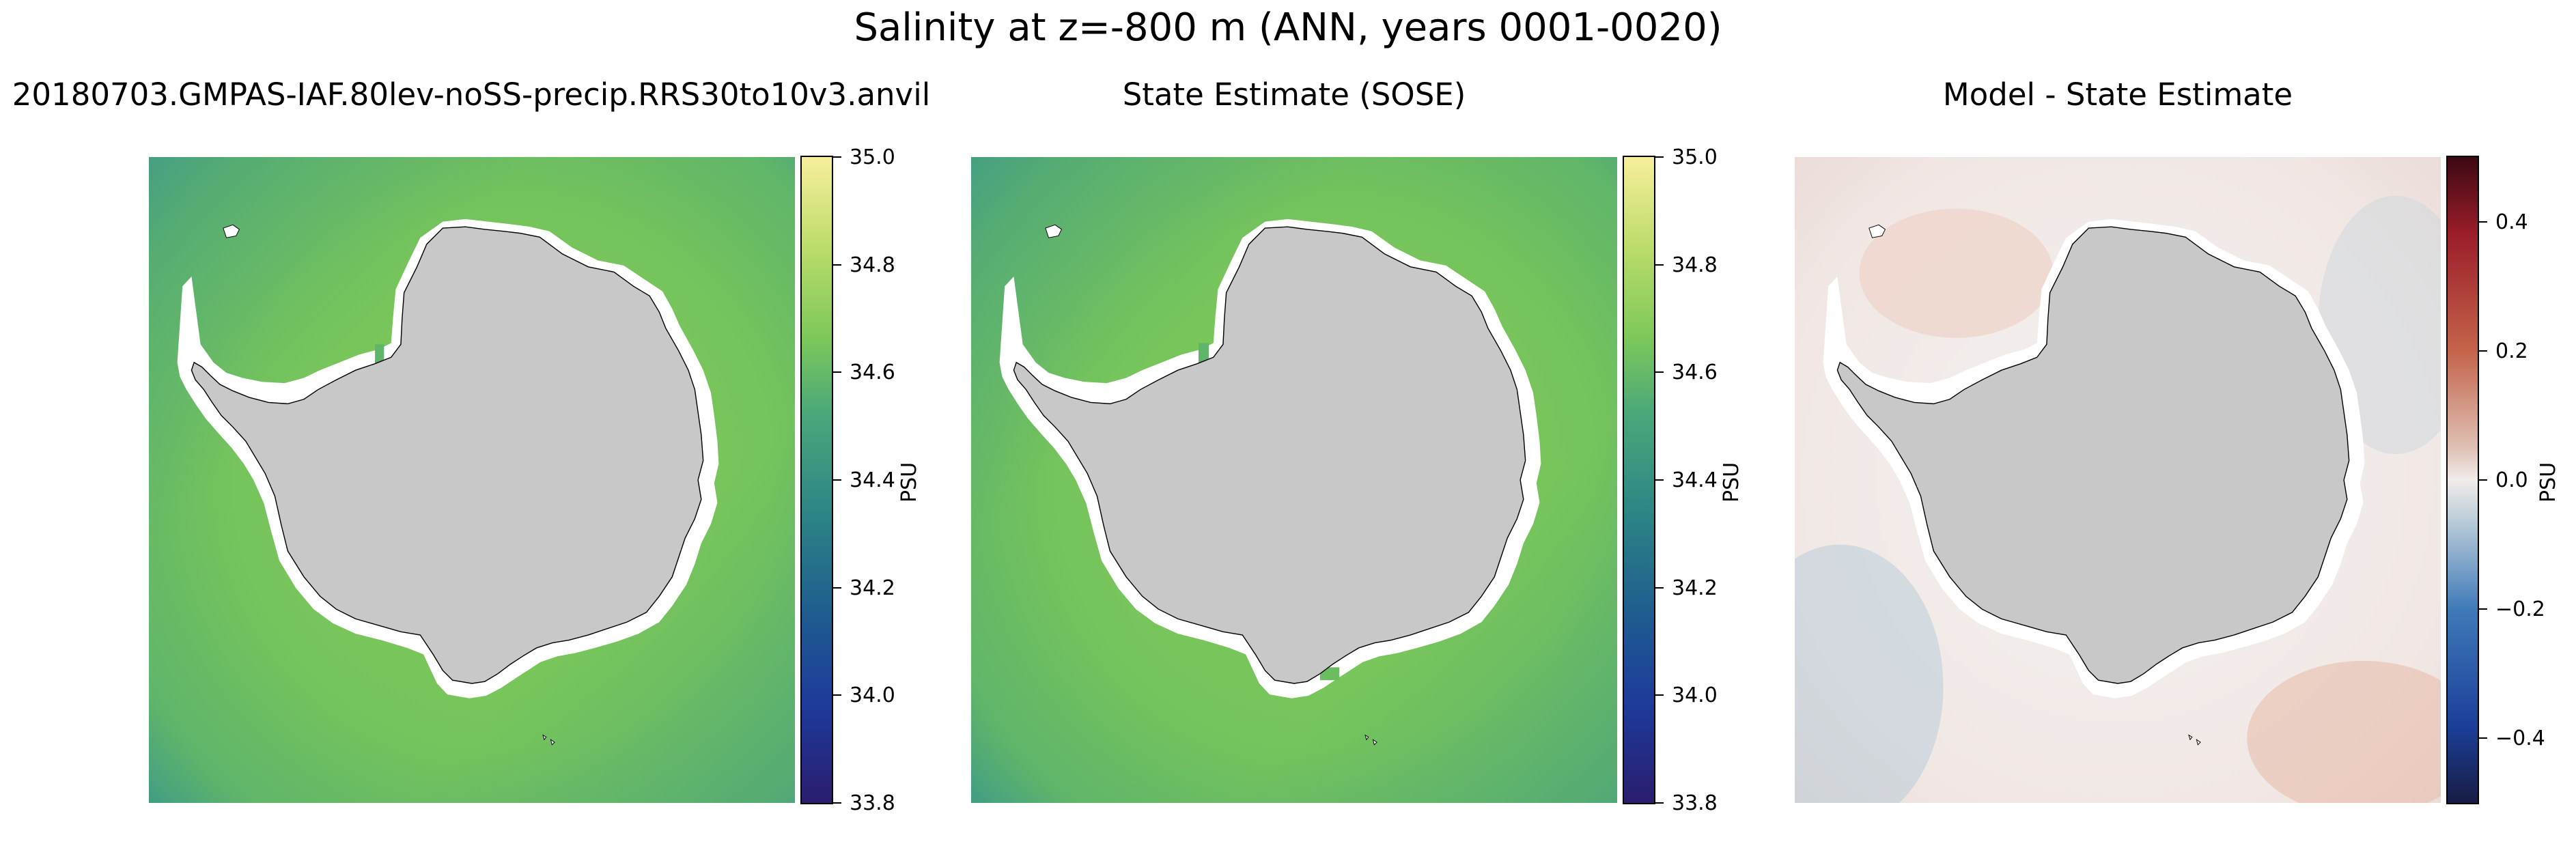 The height and width of the screenshot is (848, 2576). What do you see at coordinates (2511, 222) in the screenshot?
I see `colorbar-tick-label: 0.4` at bounding box center [2511, 222].